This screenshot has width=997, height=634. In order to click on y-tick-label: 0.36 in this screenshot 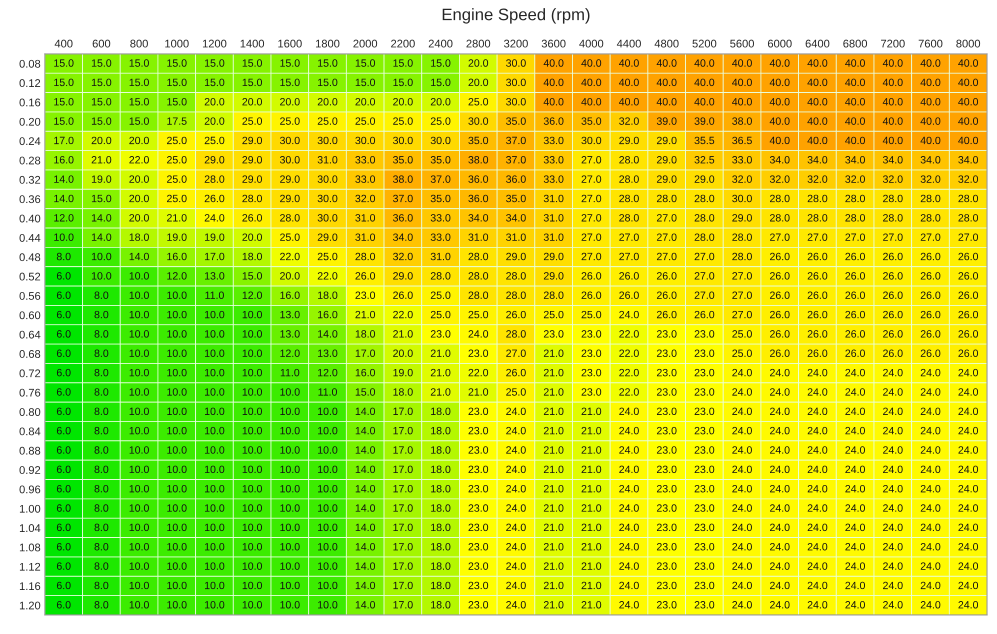, I will do `click(30, 199)`.